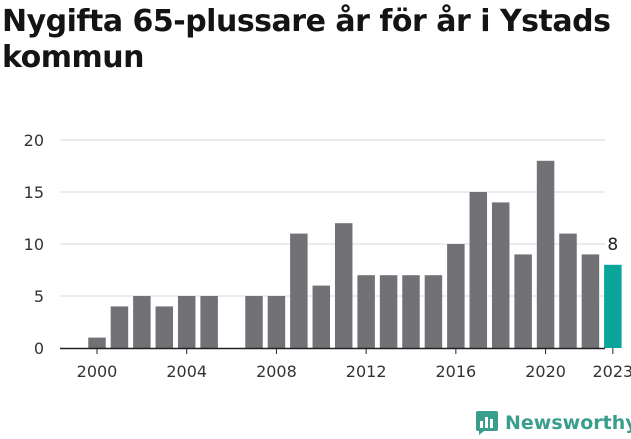 The image size is (631, 439). I want to click on bar-2020, so click(545, 254).